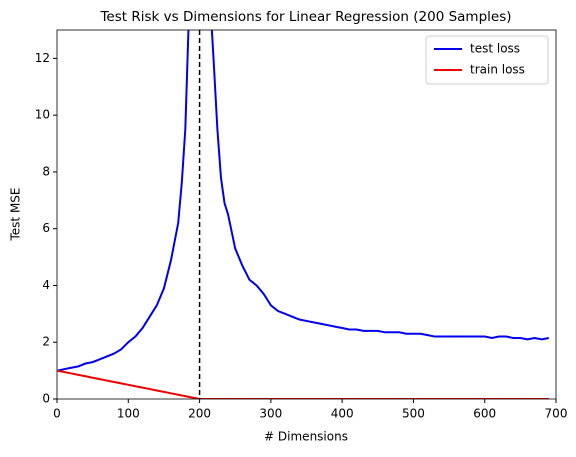 This screenshot has width=576, height=457. What do you see at coordinates (199, 414) in the screenshot?
I see `x-tick-label: 200` at bounding box center [199, 414].